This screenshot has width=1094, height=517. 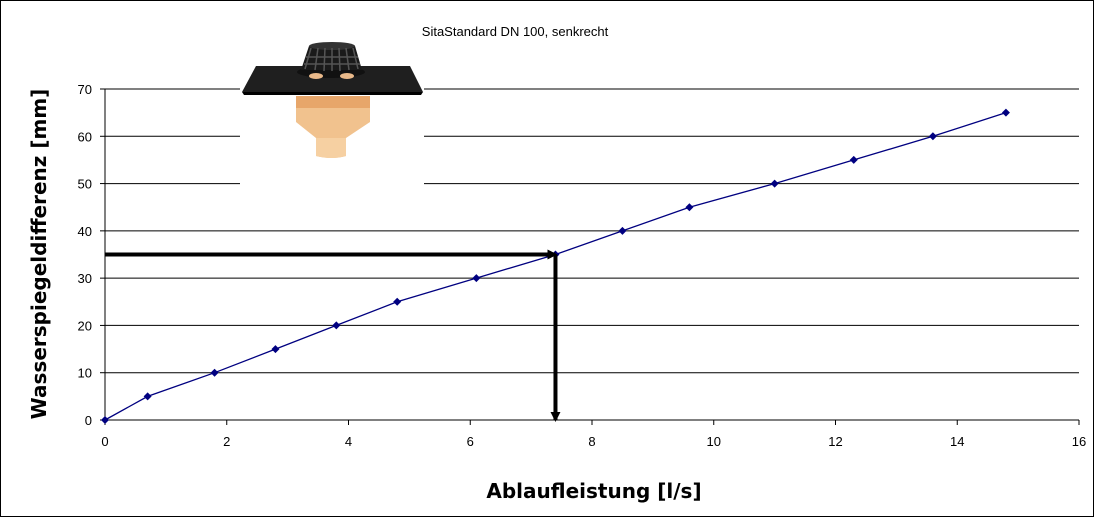 What do you see at coordinates (91, 255) in the screenshot?
I see `y-tick-labels: 0 10 20 30 40 50 60 70` at bounding box center [91, 255].